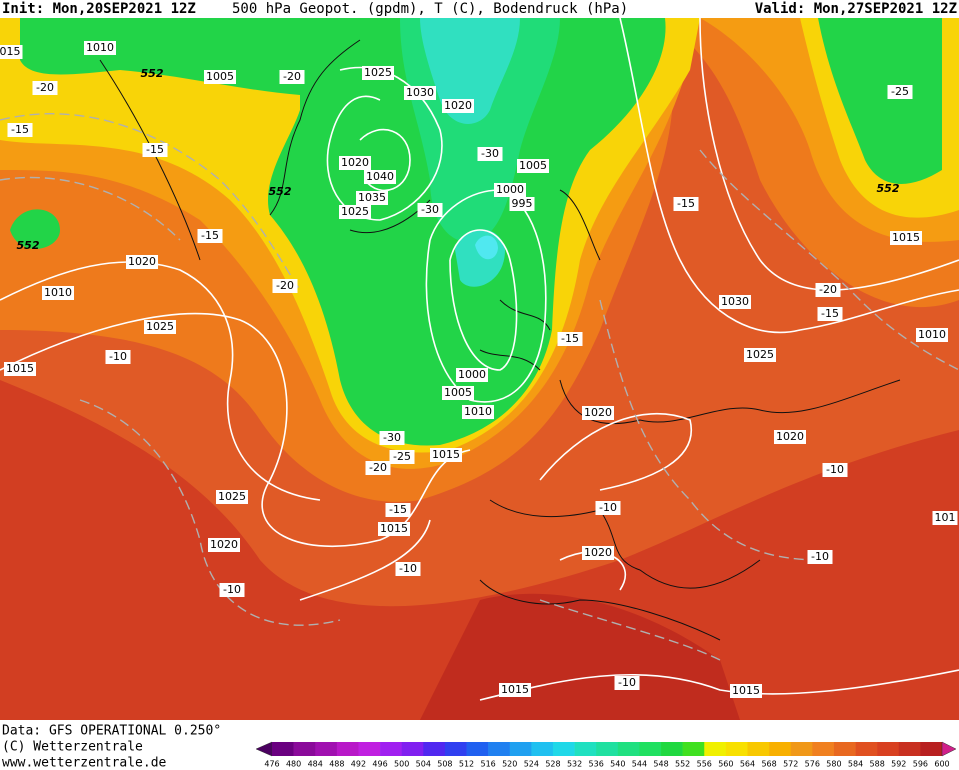  What do you see at coordinates (704, 764) in the screenshot?
I see `colorbar-label: 556` at bounding box center [704, 764].